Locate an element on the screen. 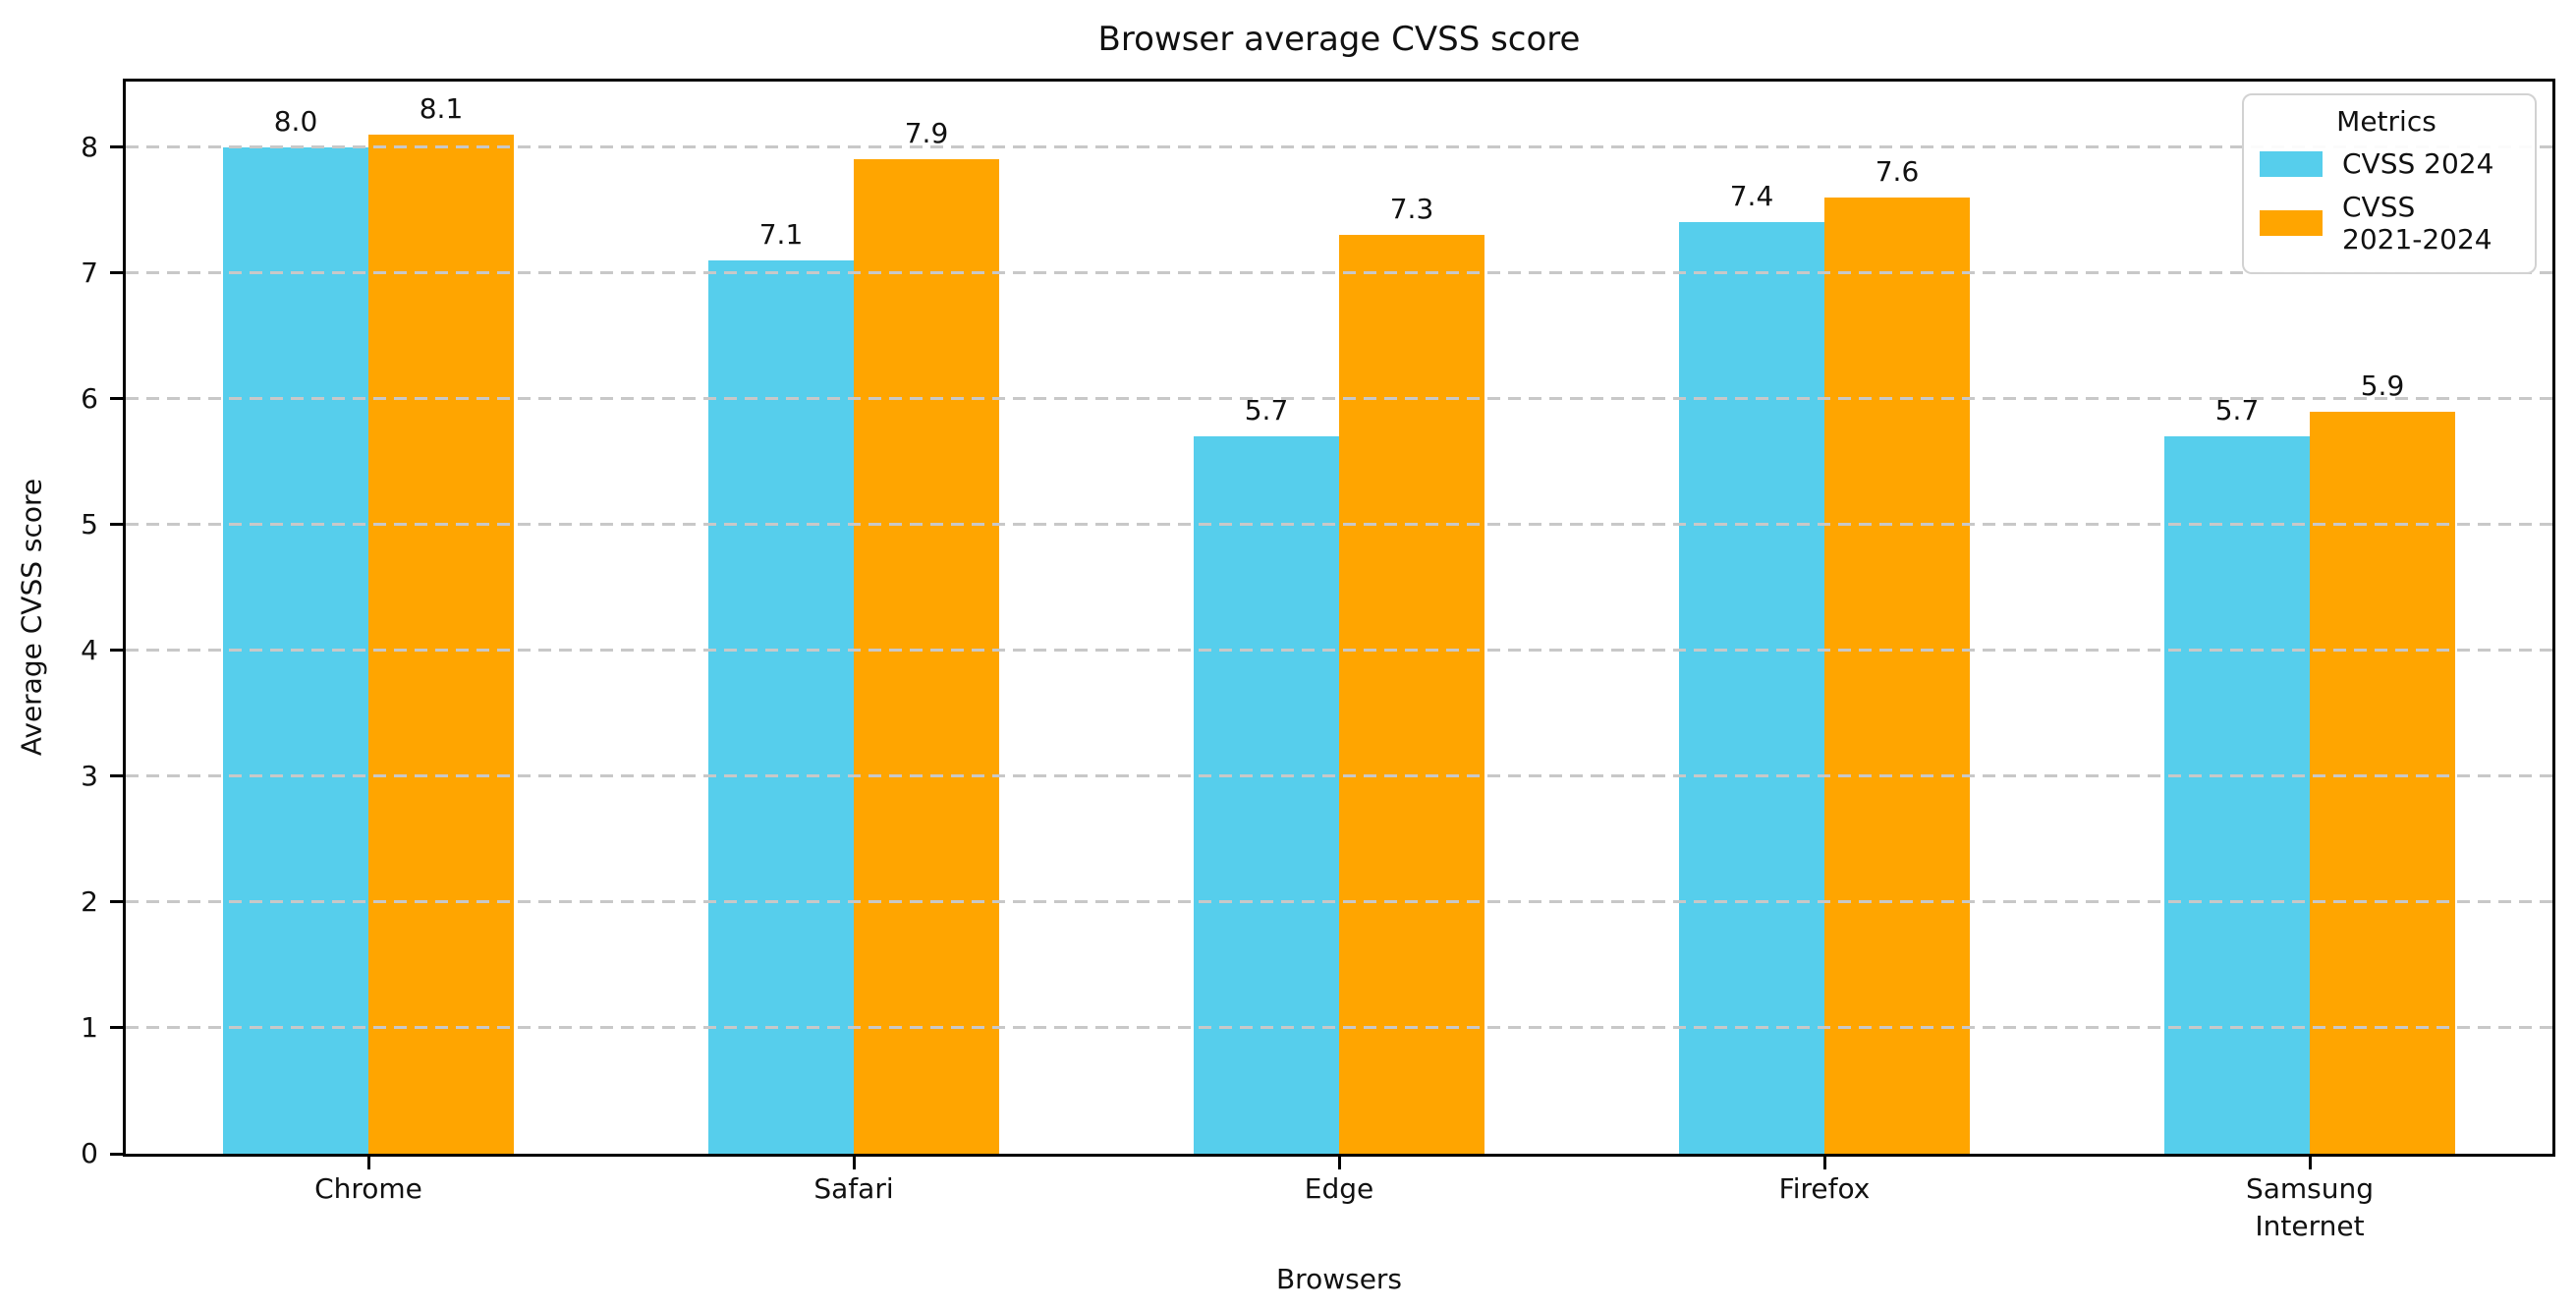 This screenshot has width=2576, height=1309. bar-cvss-2021-2024-chrome is located at coordinates (441, 644).